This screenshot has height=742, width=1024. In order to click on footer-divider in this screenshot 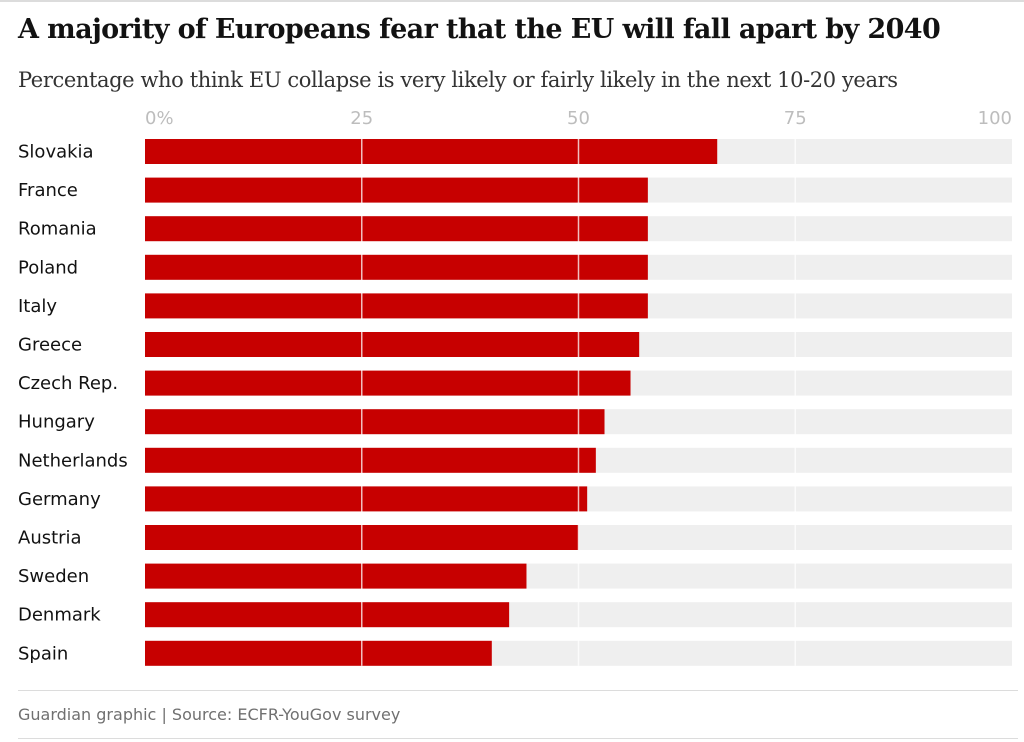, I will do `click(518, 690)`.